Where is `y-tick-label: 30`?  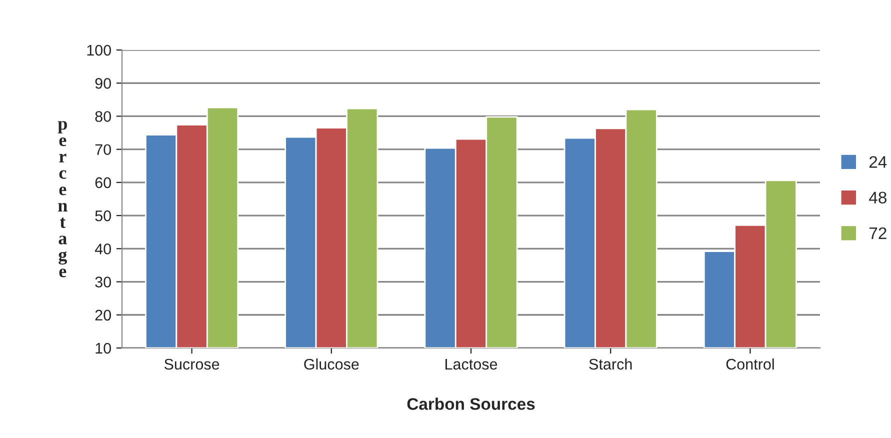
y-tick-label: 30 is located at coordinates (103, 282).